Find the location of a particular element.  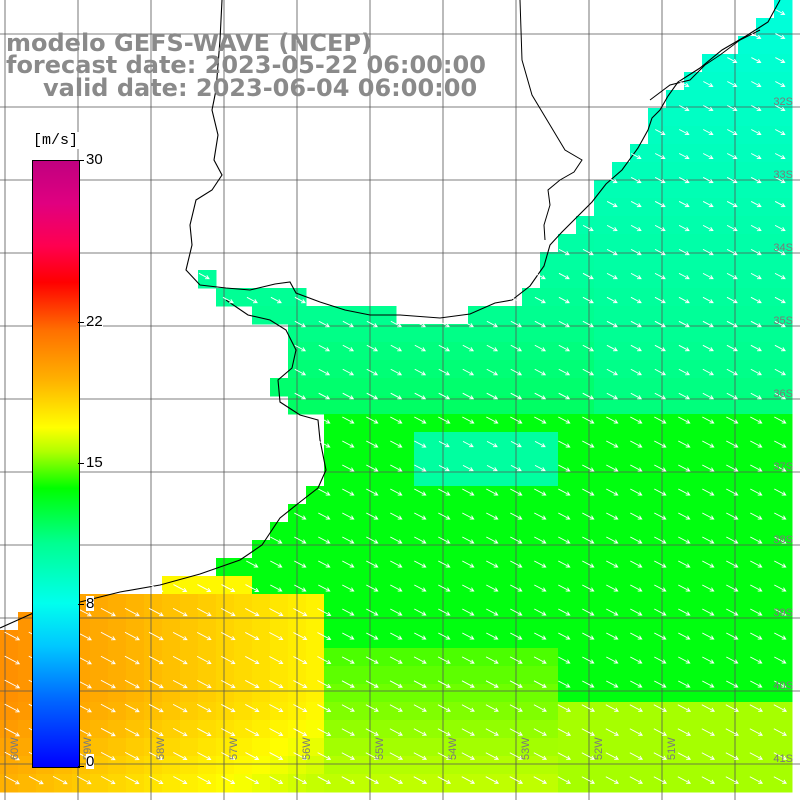

latitude-label: 34S is located at coordinates (783, 248).